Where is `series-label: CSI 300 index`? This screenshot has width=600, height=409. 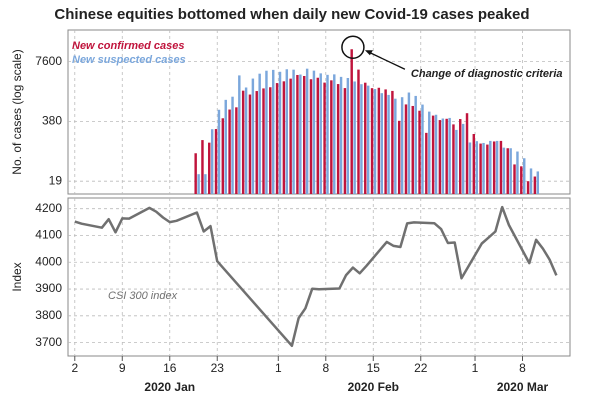
series-label: CSI 300 index is located at coordinates (143, 296).